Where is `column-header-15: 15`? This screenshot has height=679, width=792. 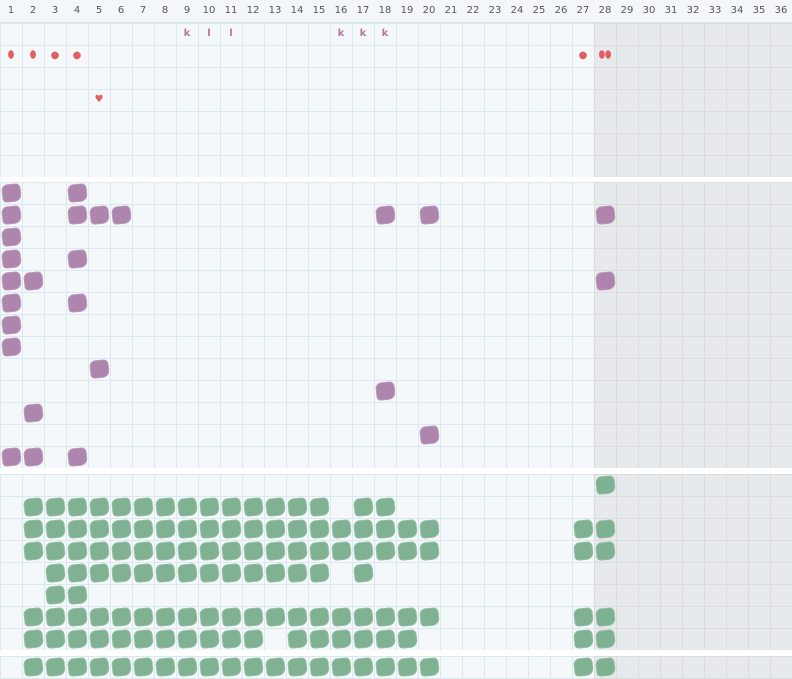 column-header-15: 15 is located at coordinates (319, 10).